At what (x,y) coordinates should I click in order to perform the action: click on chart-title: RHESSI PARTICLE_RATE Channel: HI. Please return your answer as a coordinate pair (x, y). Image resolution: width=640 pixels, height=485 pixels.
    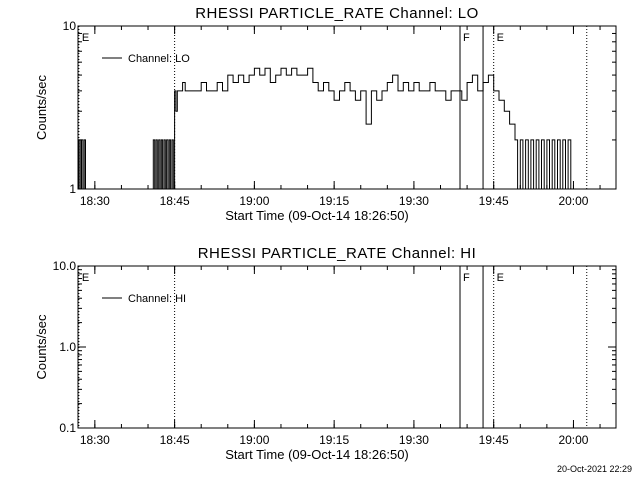
    Looking at the image, I should click on (337, 253).